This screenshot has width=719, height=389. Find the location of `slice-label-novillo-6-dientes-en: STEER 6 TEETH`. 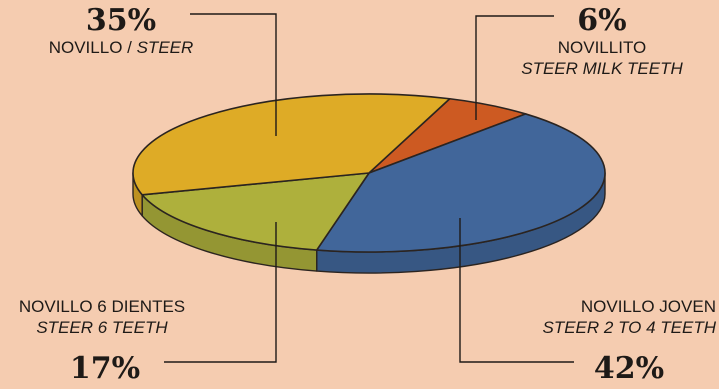

slice-label-novillo-6-dientes-en: STEER 6 TEETH is located at coordinates (102, 327).